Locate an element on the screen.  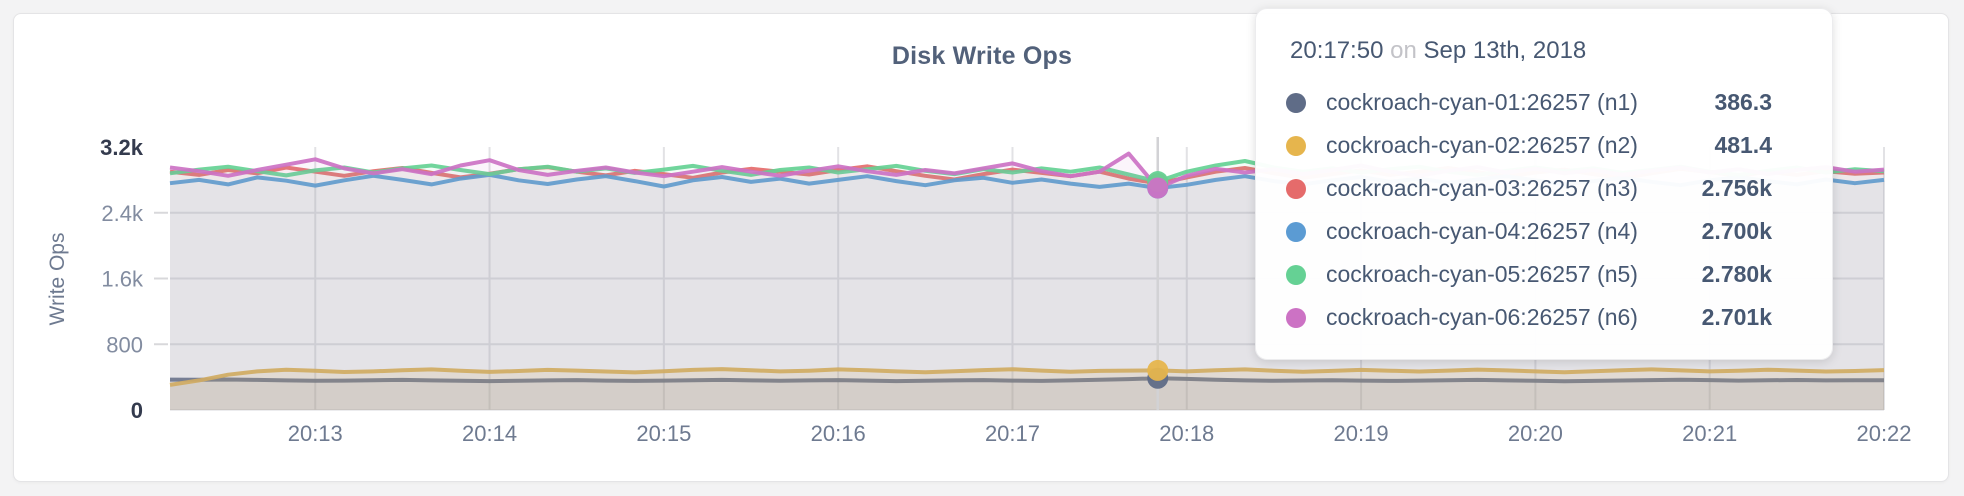
y-axis-title: Write Ops is located at coordinates (57, 279).